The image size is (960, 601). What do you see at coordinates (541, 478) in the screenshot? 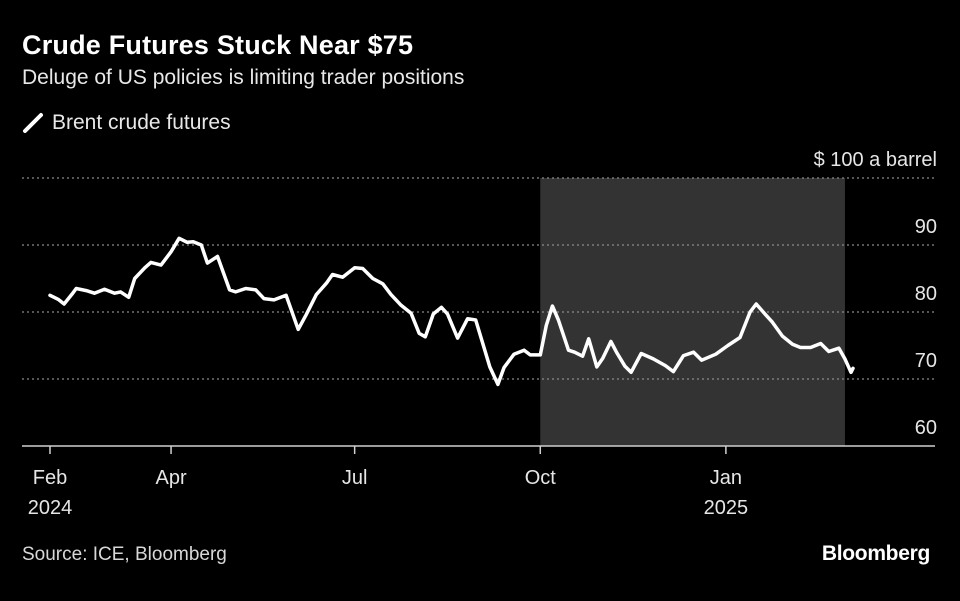
I see `x-tick-label: Oct` at bounding box center [541, 478].